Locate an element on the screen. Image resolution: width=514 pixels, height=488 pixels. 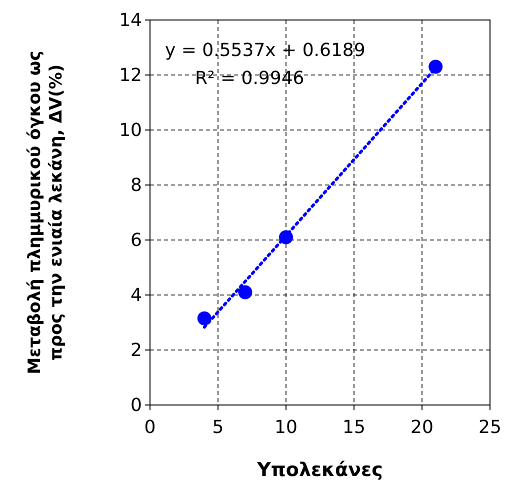
y-tick-label: 4 is located at coordinates (136, 295).